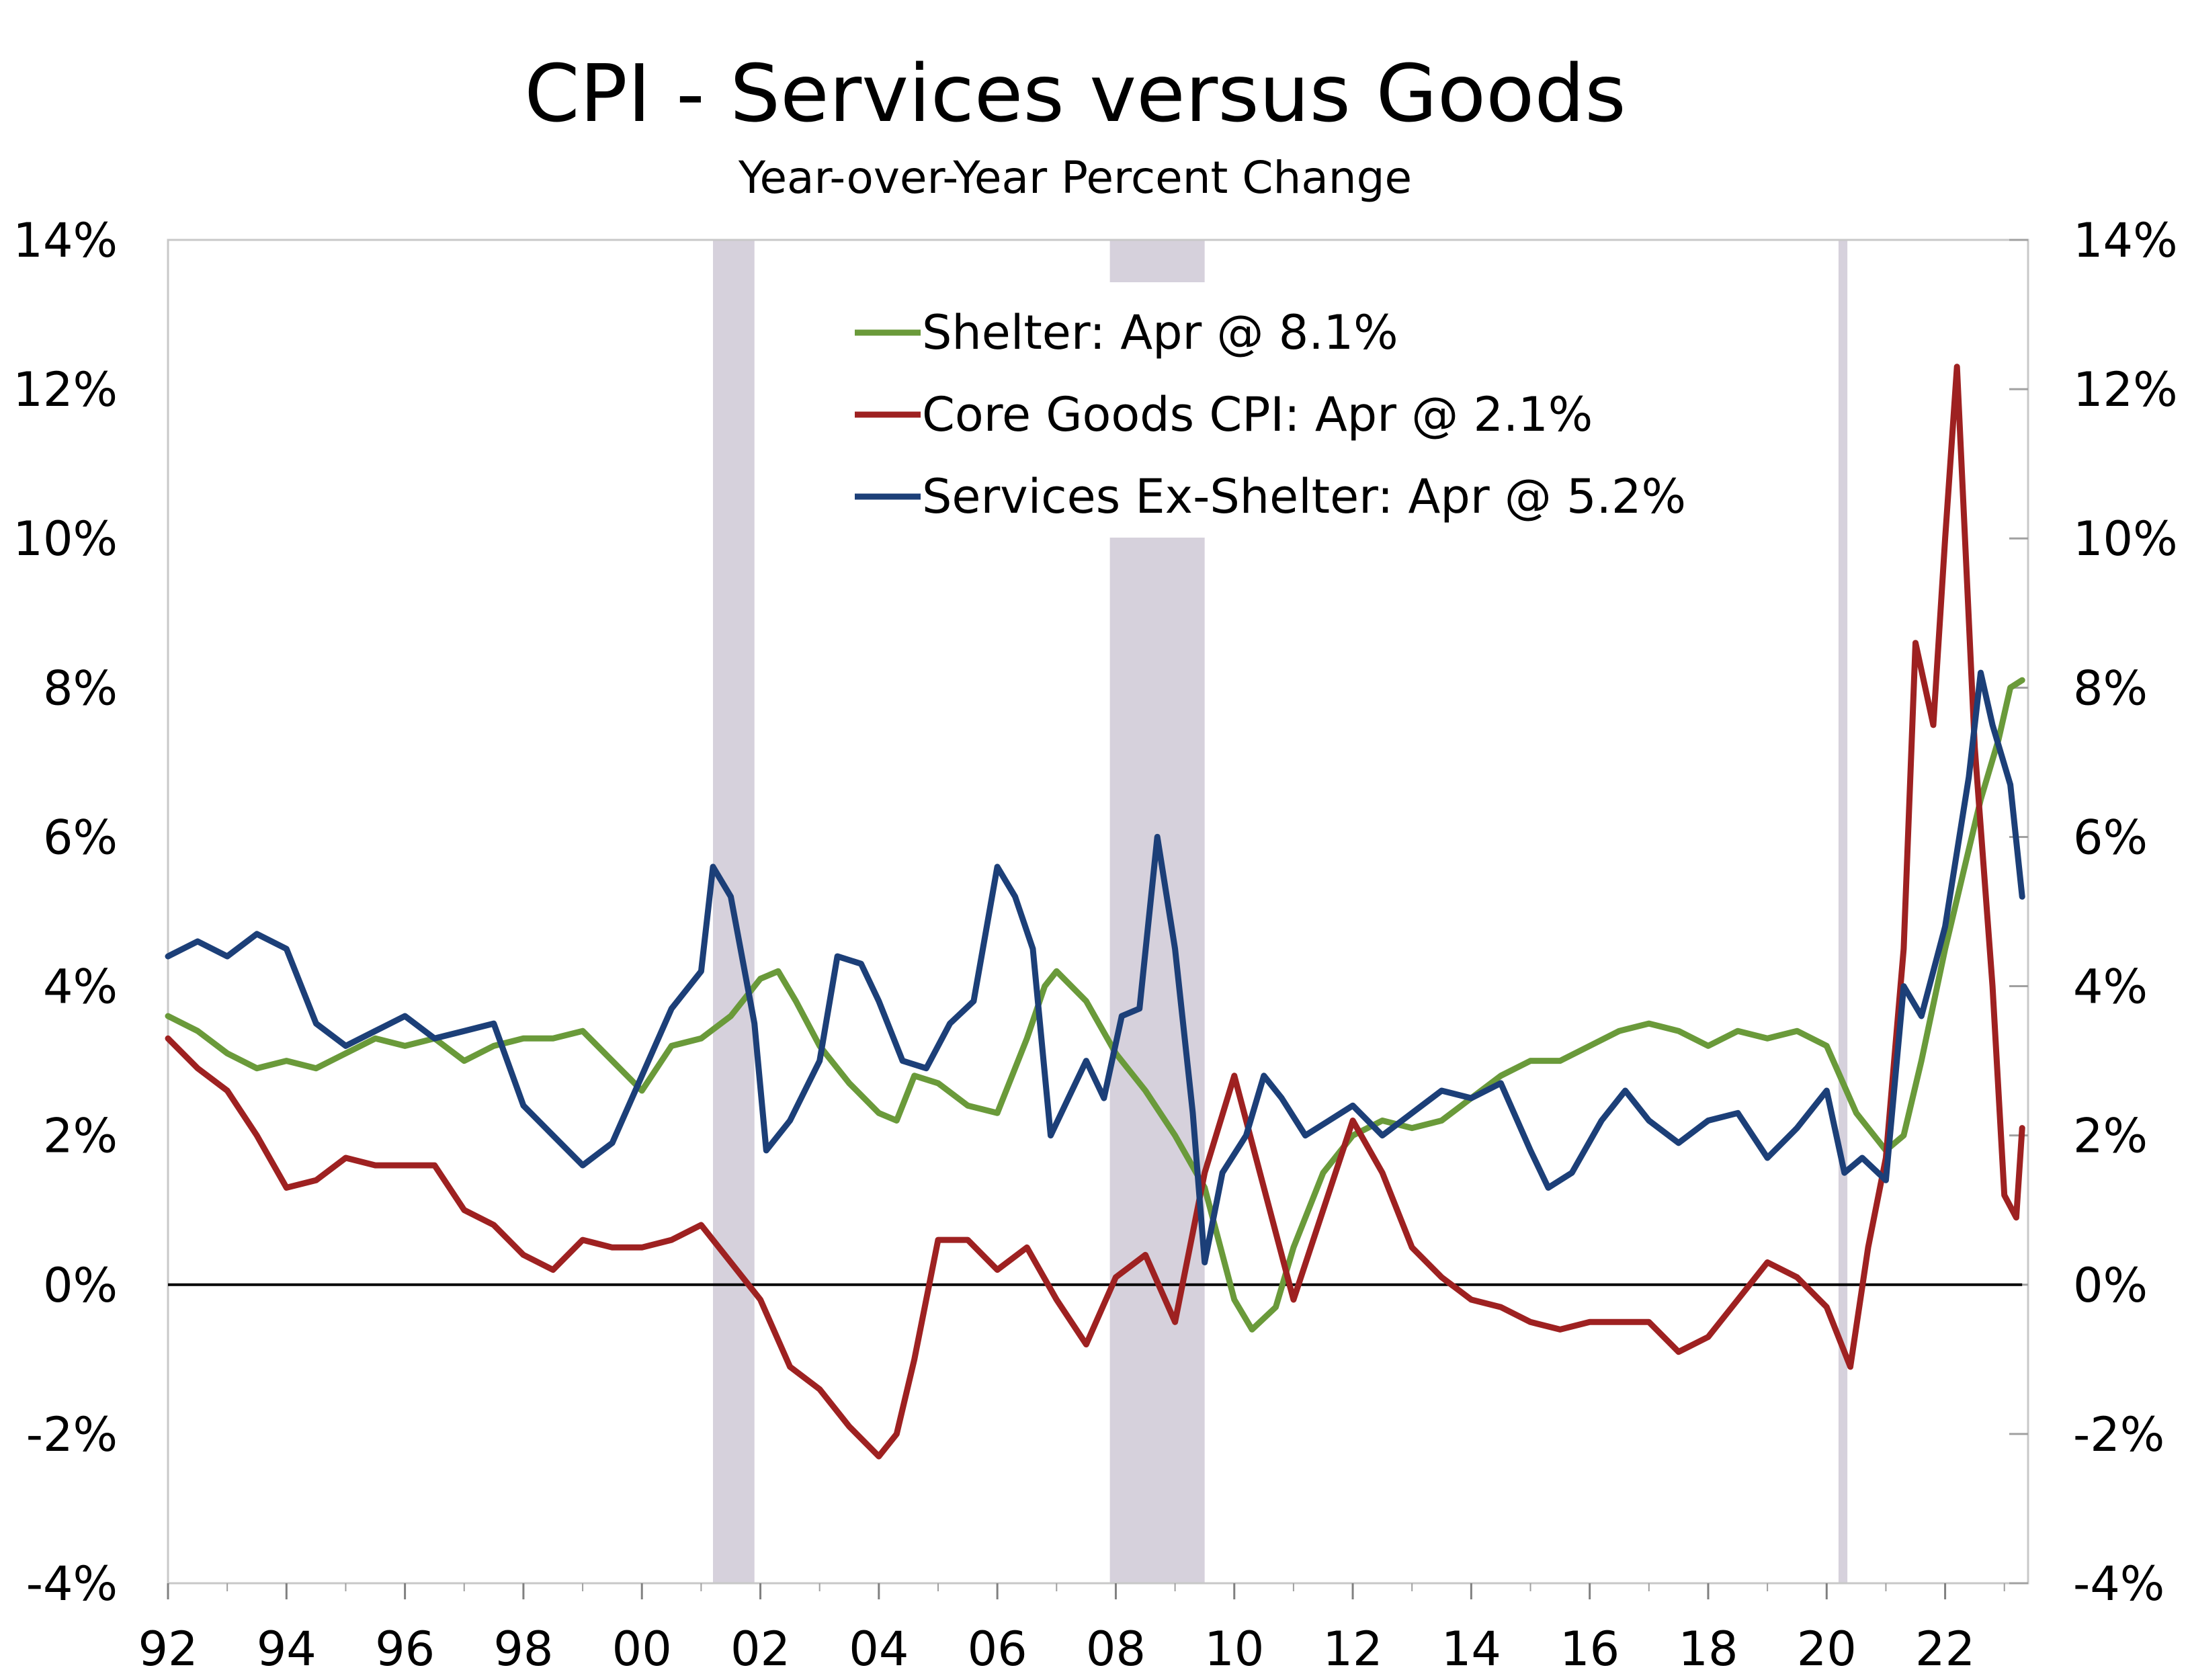 The height and width of the screenshot is (1680, 2188). Describe the element at coordinates (2118, 1435) in the screenshot. I see `y-tick-label-right: -2%` at that location.